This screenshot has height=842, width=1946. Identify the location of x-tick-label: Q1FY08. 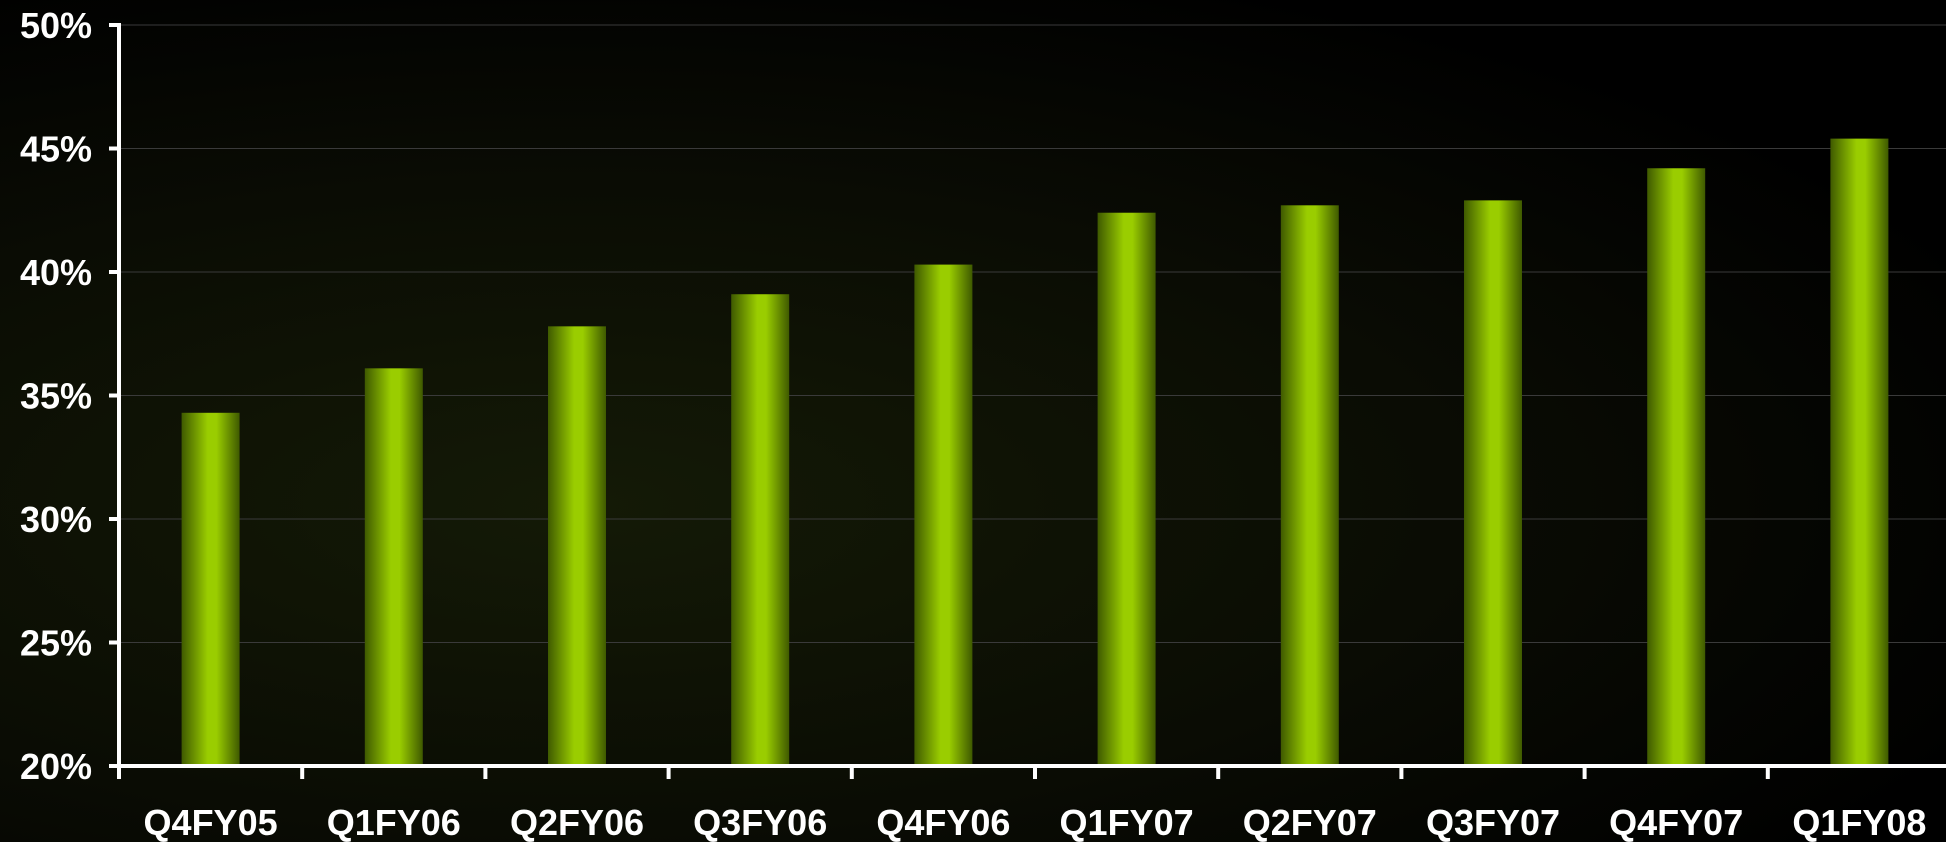
(1859, 822).